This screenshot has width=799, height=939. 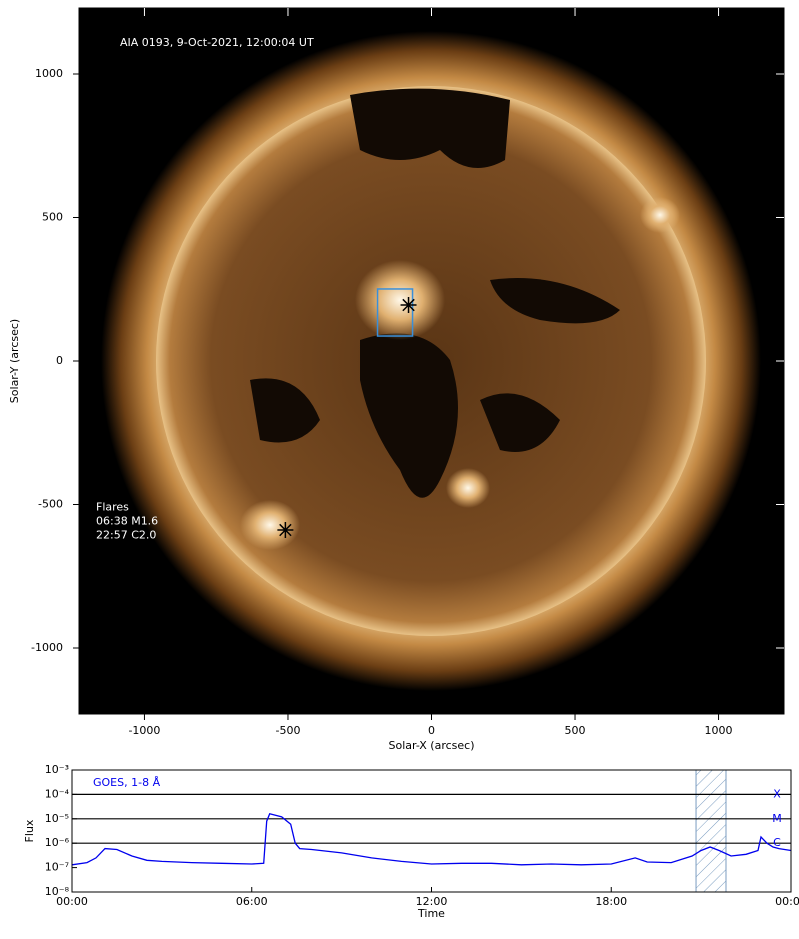 What do you see at coordinates (252, 901) in the screenshot?
I see `x-tick-label: 06:00` at bounding box center [252, 901].